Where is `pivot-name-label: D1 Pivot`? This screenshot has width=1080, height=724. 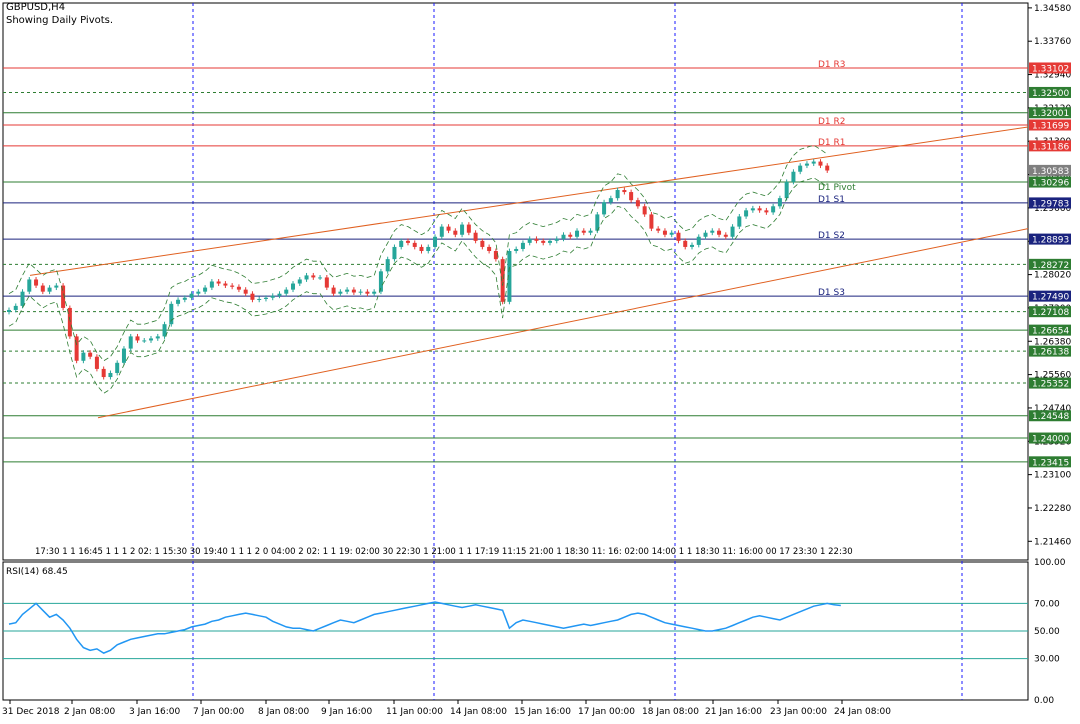
pivot-name-label: D1 Pivot is located at coordinates (837, 188).